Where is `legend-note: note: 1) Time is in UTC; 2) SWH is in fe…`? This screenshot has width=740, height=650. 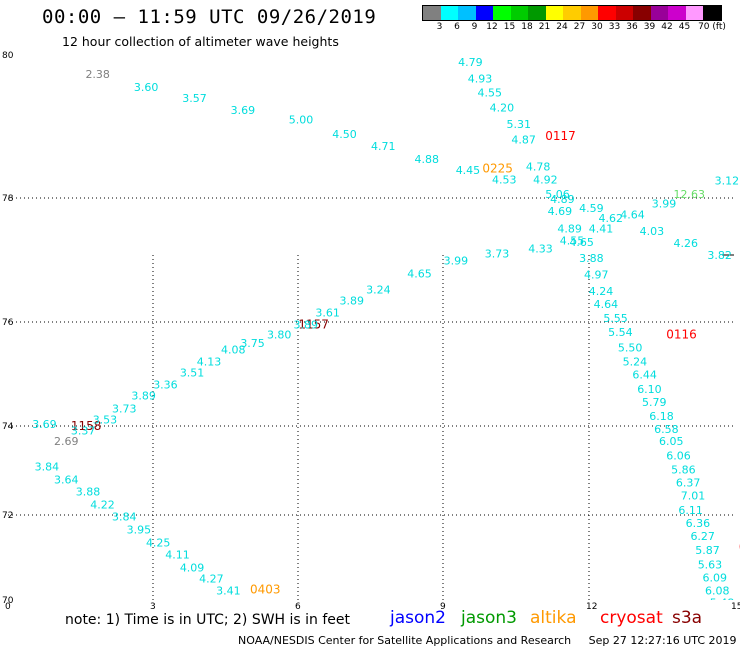 legend-note: note: 1) Time is in UTC; 2) SWH is in fe… is located at coordinates (208, 620).